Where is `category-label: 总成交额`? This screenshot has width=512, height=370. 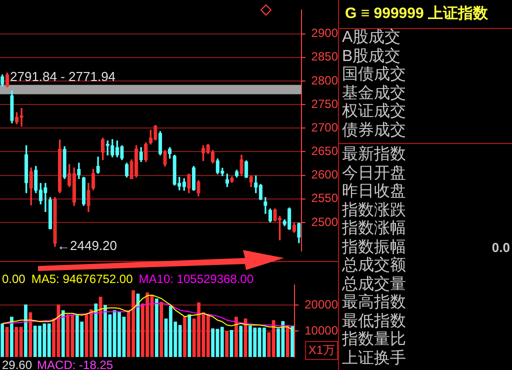 category-label: 总成交额 is located at coordinates (374, 265).